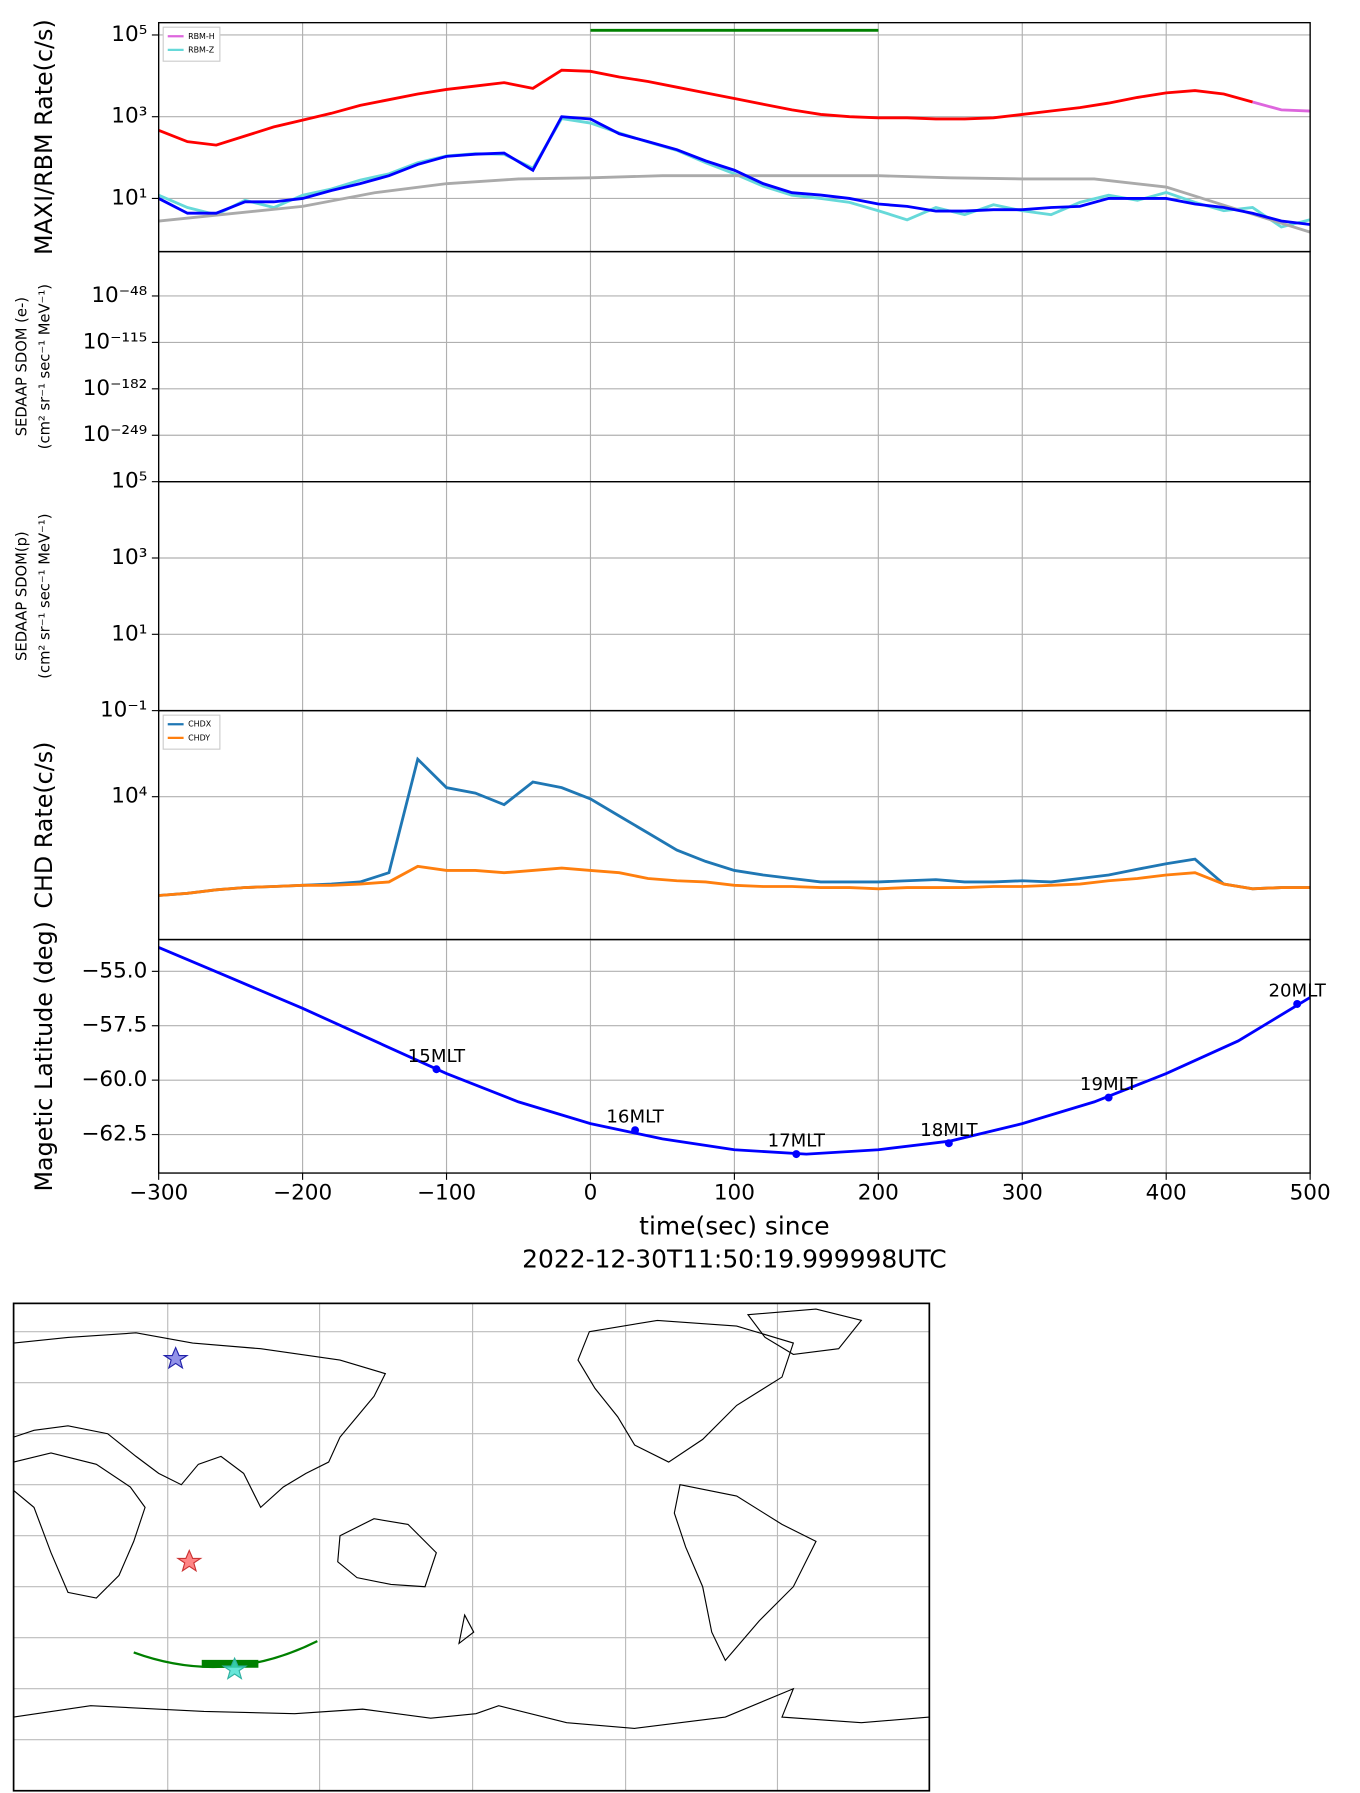  I want to click on y-axis-label: Magetic Latitude (deg), so click(44, 1056).